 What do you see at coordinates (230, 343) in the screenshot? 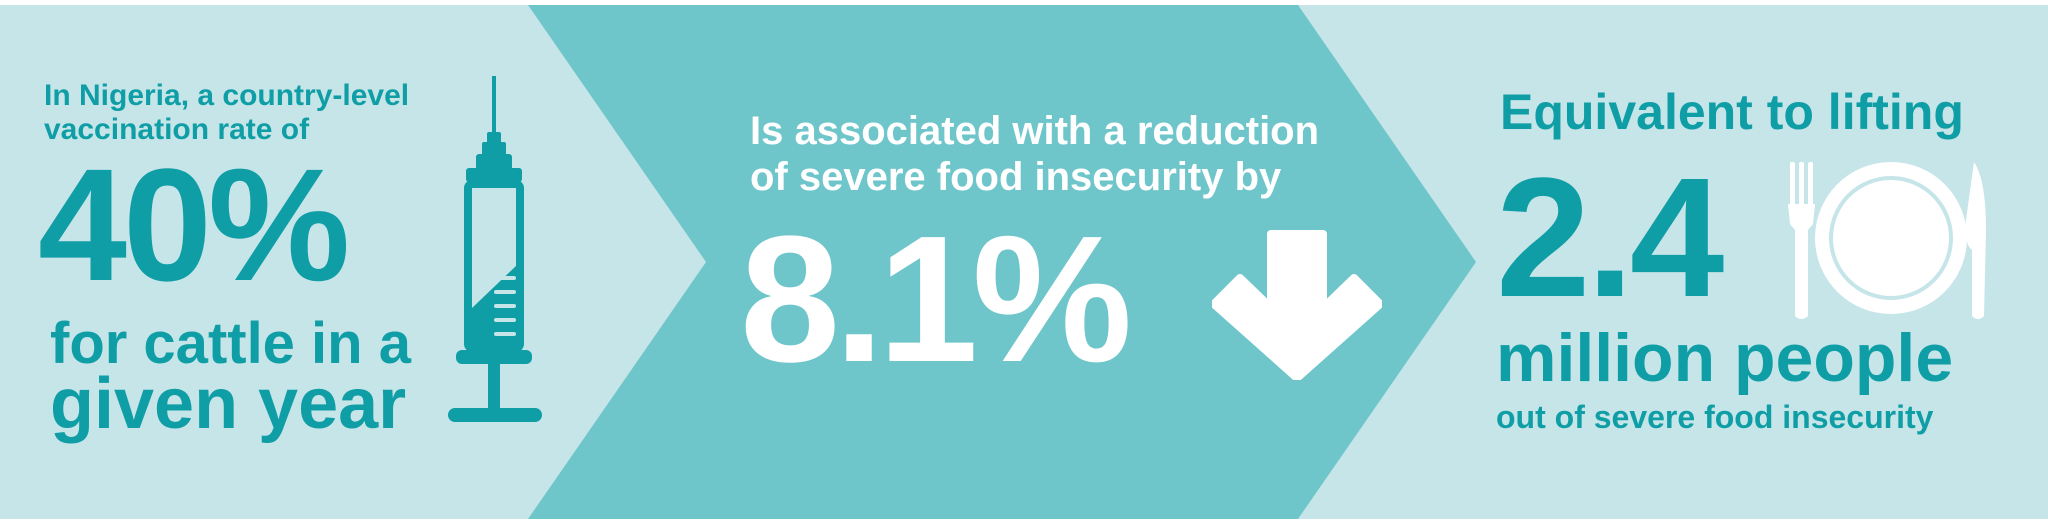
I see `vaccination-subject-line1: for cattle in a` at bounding box center [230, 343].